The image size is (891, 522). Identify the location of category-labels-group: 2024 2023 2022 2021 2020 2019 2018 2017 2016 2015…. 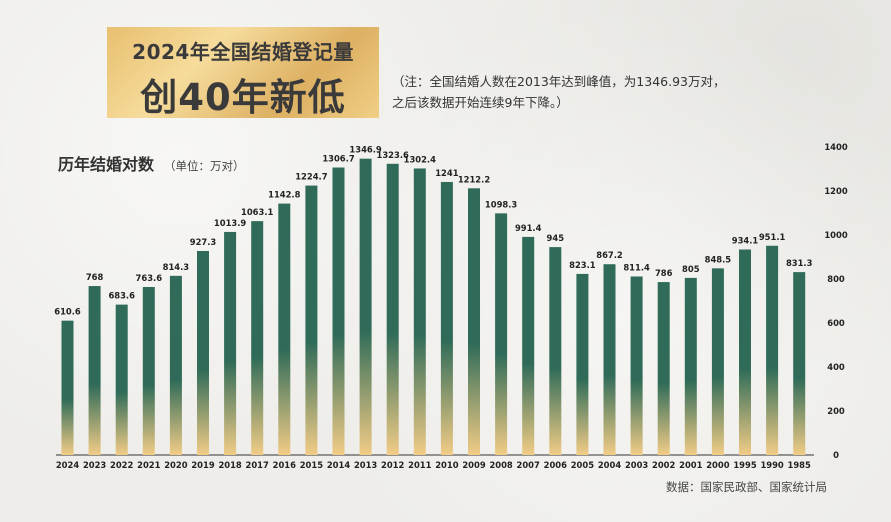
(433, 465).